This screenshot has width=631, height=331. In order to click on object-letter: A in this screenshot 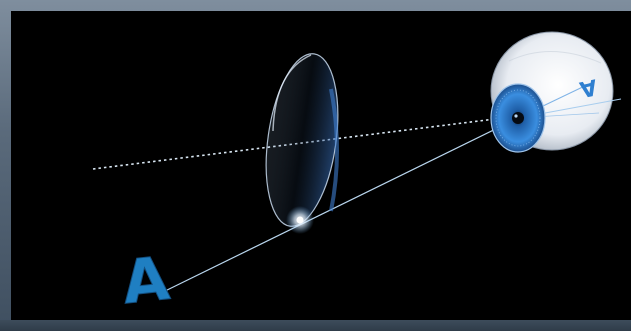, I will do `click(146, 281)`.